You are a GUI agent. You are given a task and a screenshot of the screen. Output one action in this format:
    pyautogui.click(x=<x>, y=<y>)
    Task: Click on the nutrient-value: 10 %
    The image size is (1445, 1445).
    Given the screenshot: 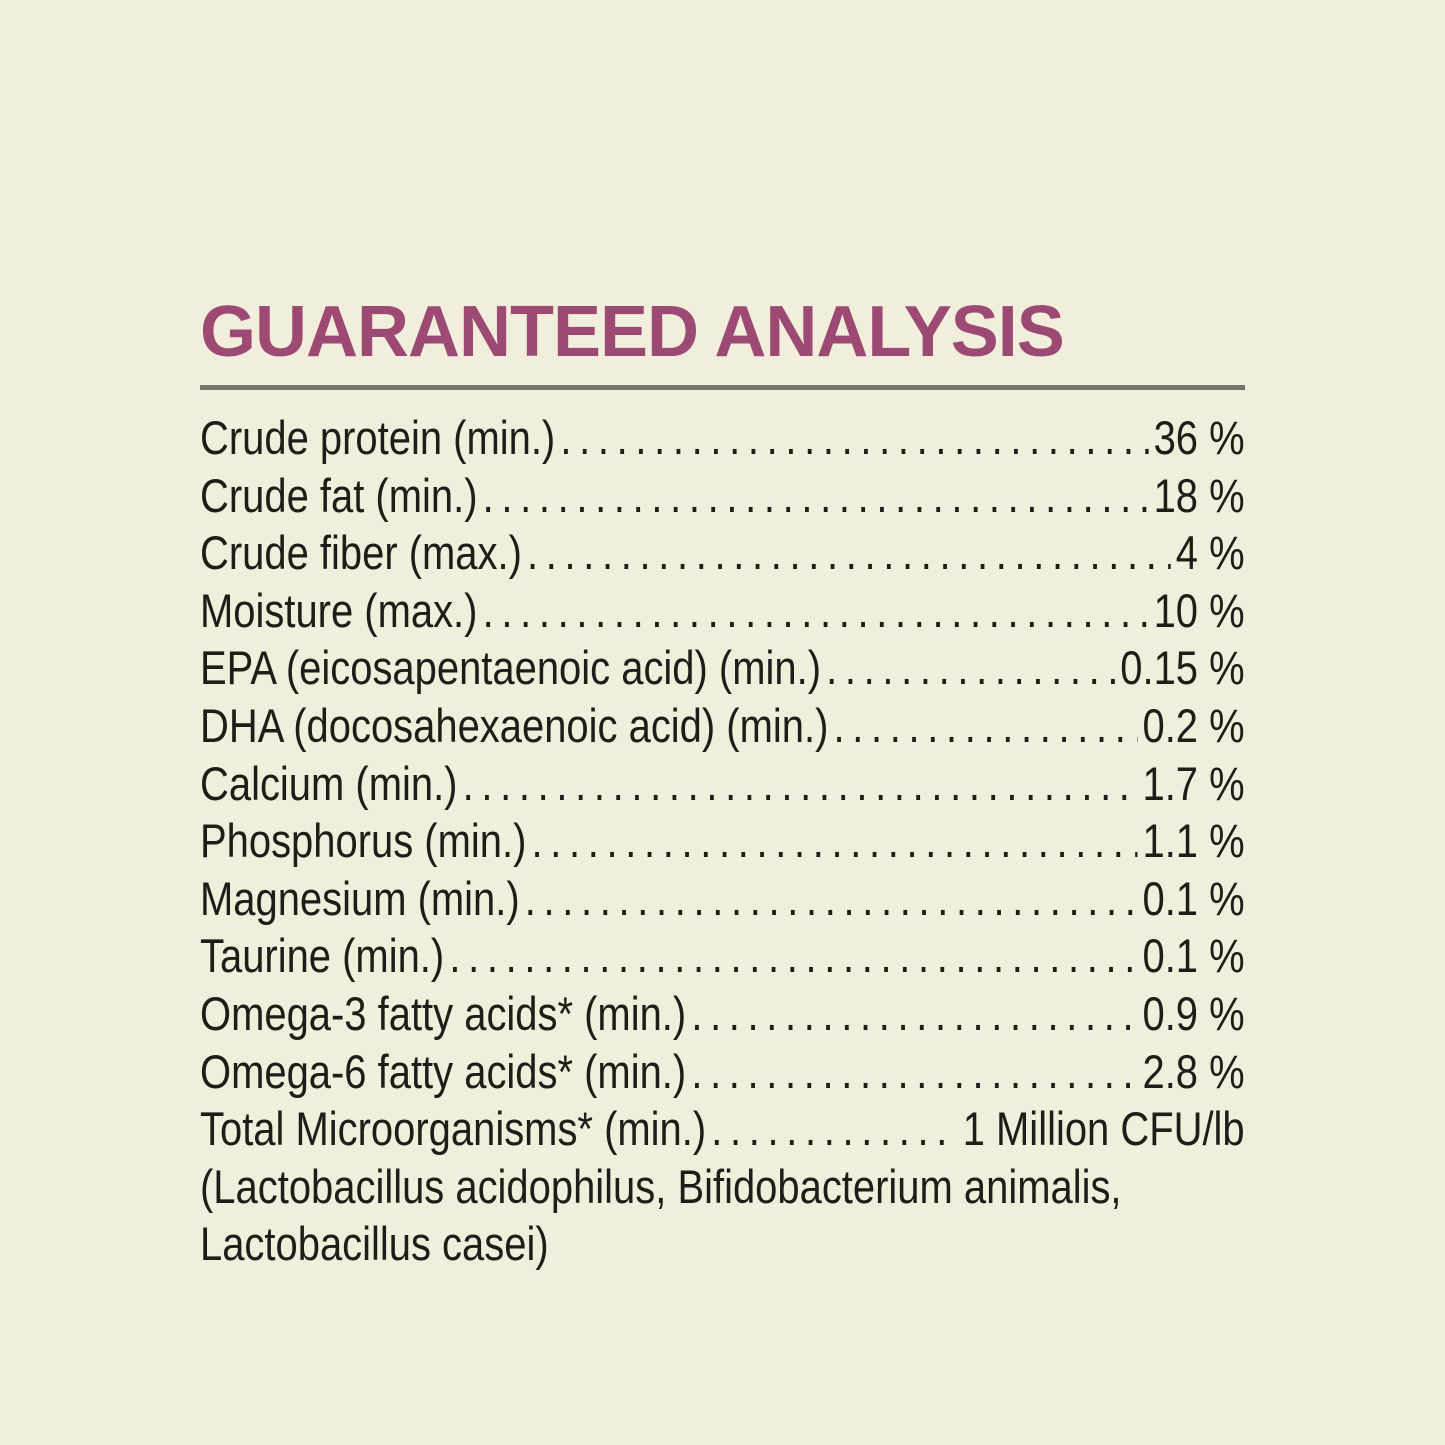 What is the action you would take?
    pyautogui.click(x=1199, y=610)
    